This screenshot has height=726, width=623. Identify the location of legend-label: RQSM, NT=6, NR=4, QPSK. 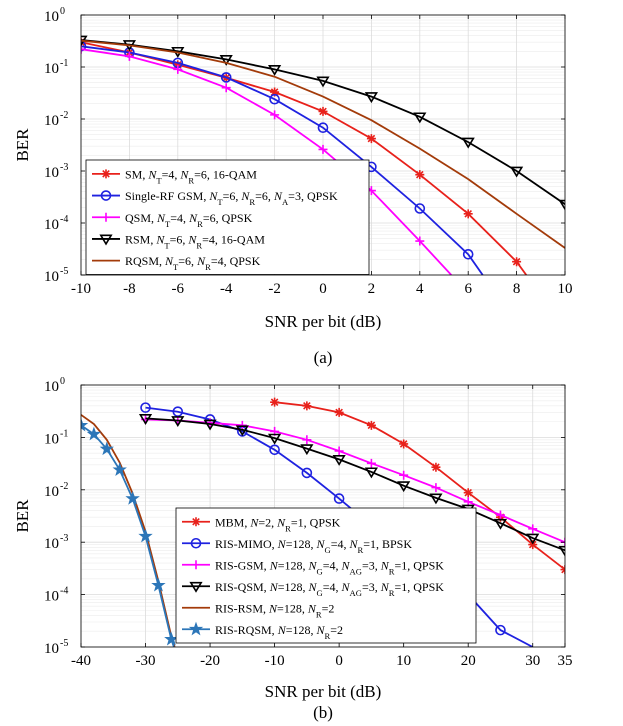
(193, 263).